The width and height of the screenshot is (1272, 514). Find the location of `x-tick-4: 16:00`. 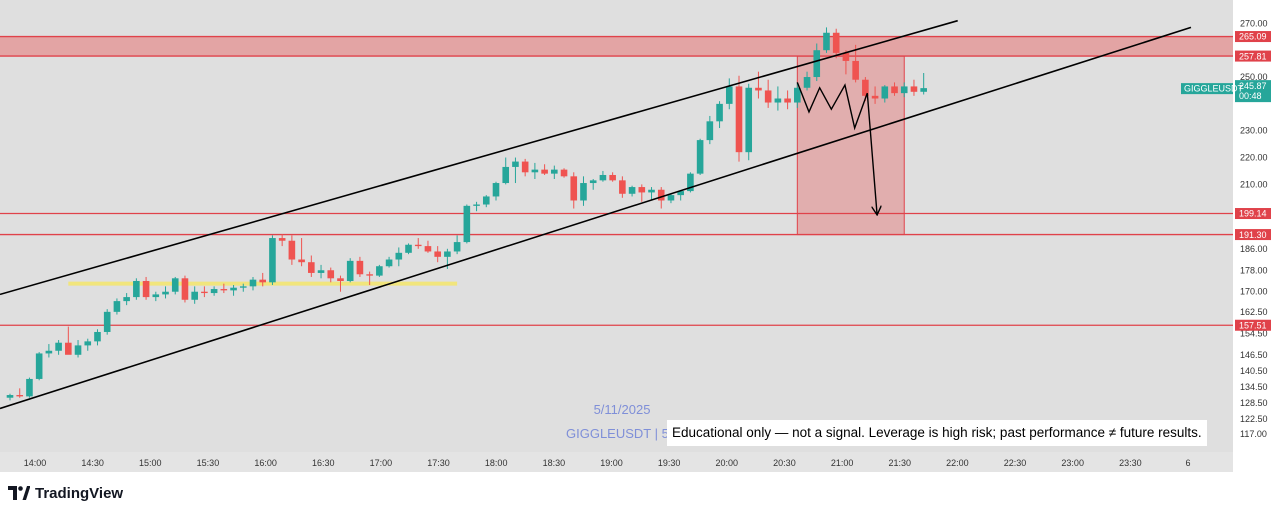

x-tick-4: 16:00 is located at coordinates (265, 463).